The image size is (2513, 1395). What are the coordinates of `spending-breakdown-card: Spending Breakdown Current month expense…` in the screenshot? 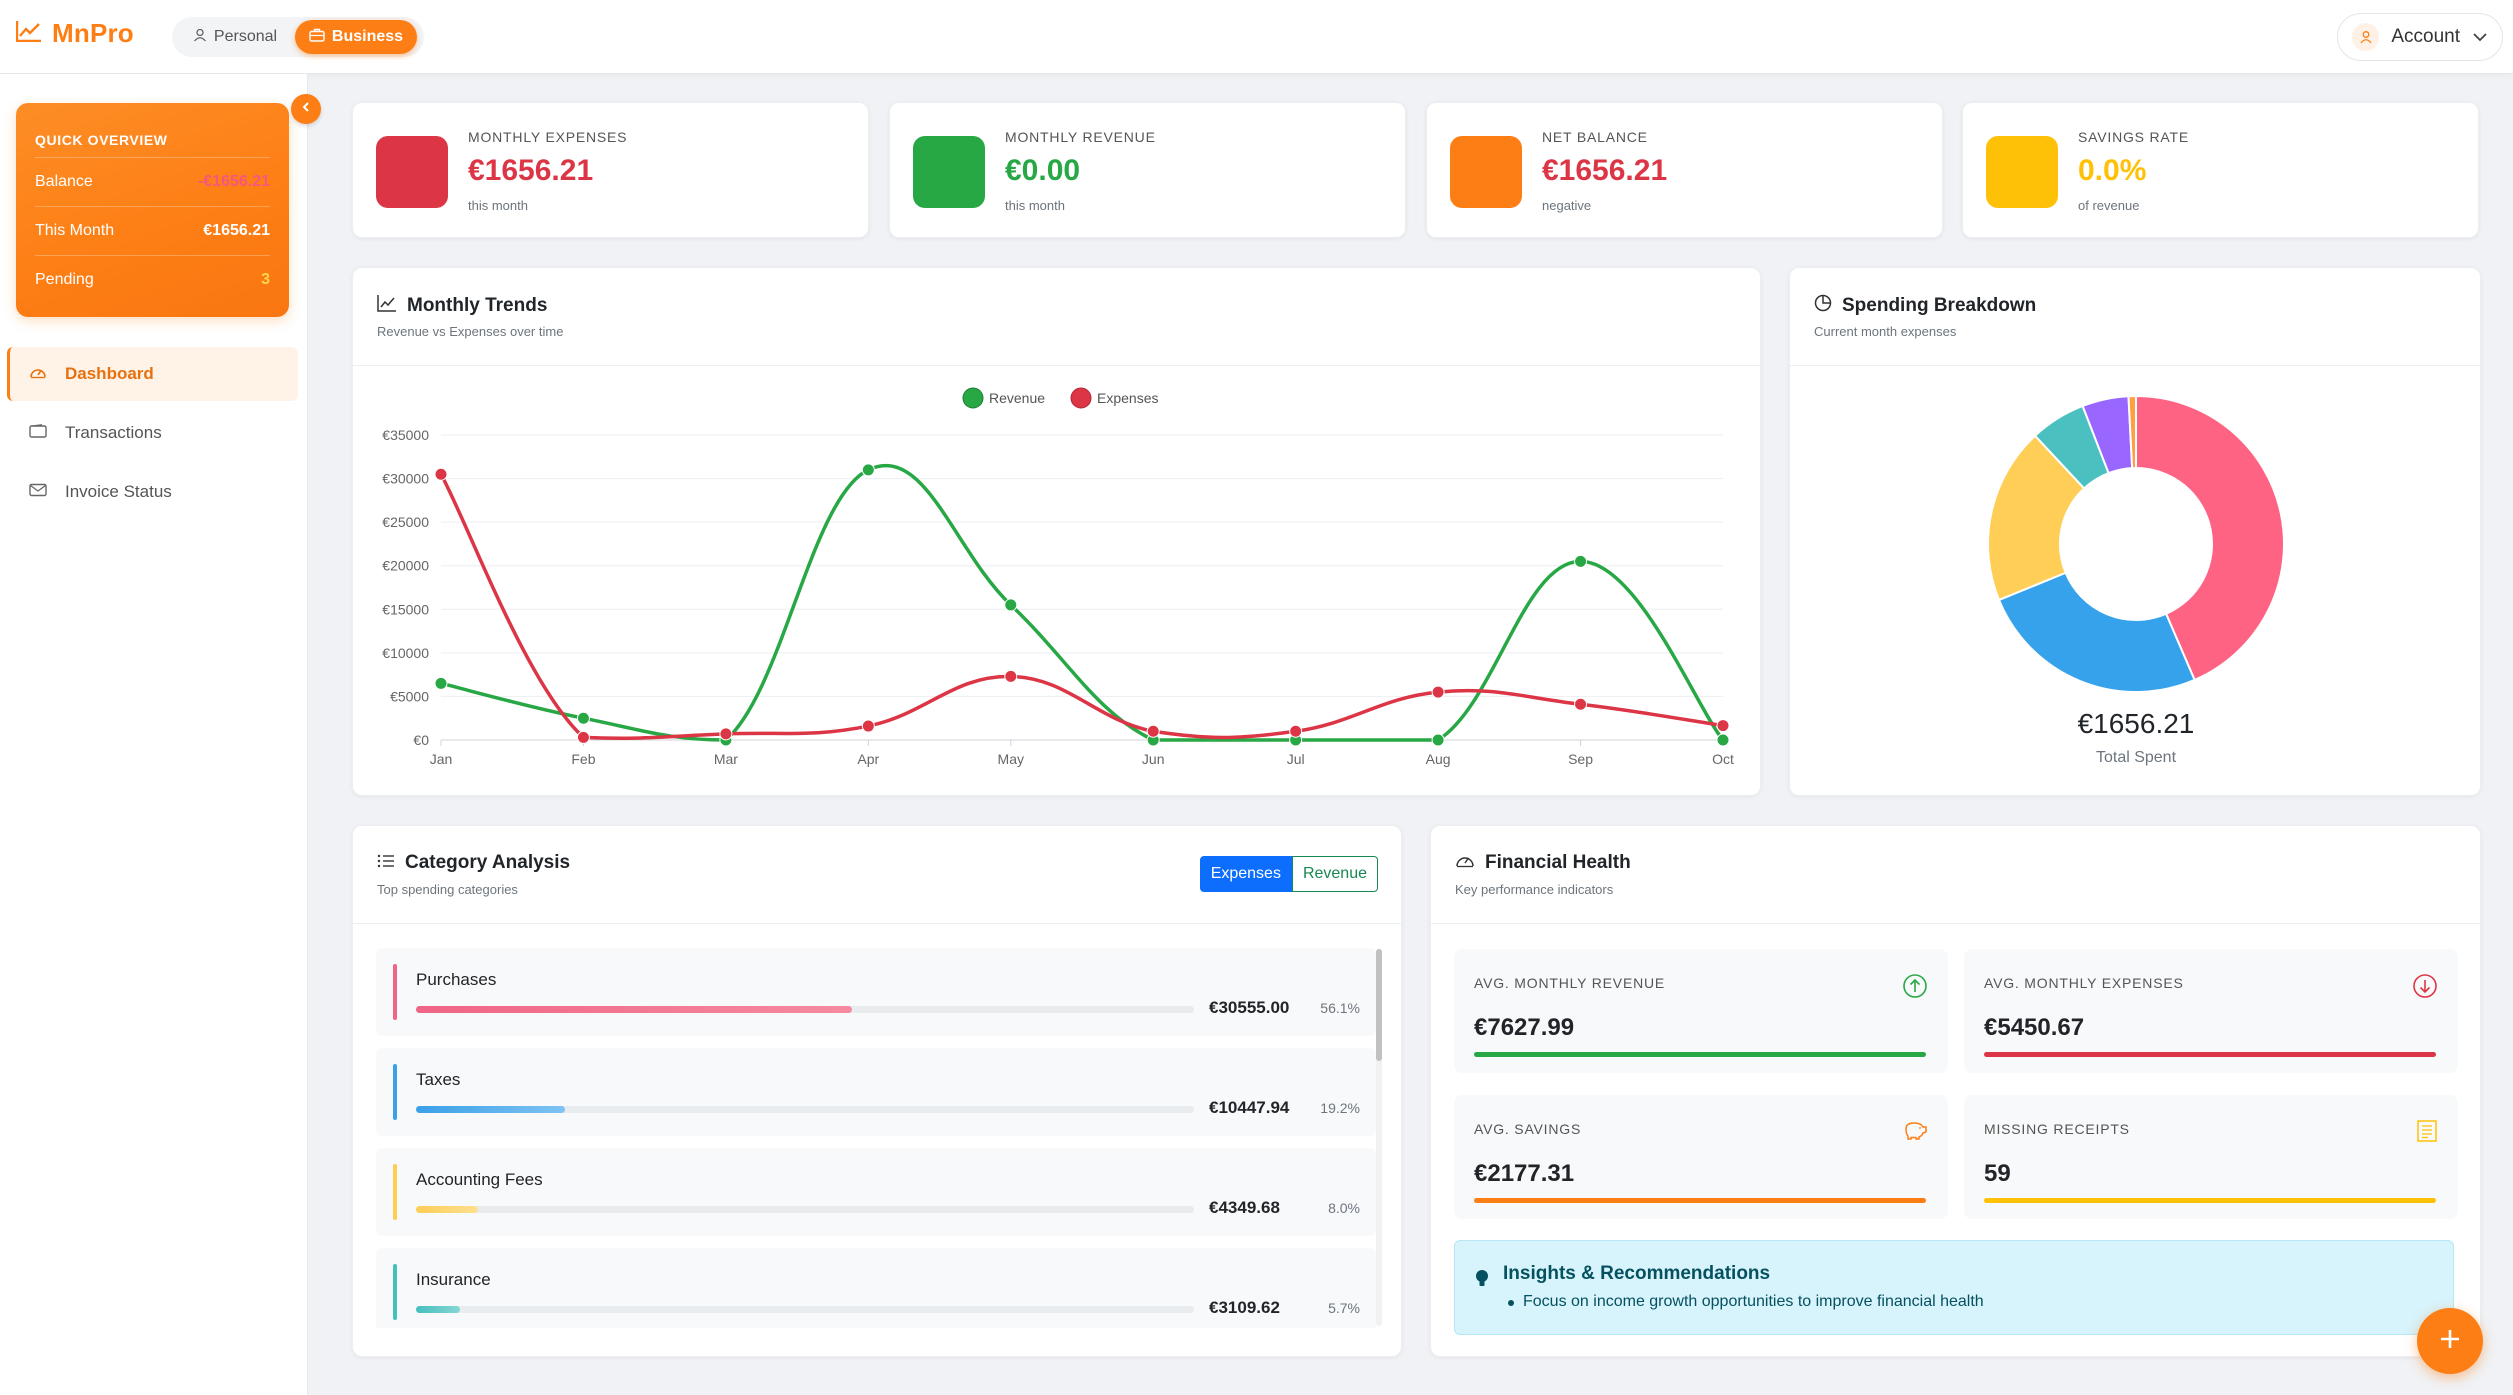 It's located at (2135, 531).